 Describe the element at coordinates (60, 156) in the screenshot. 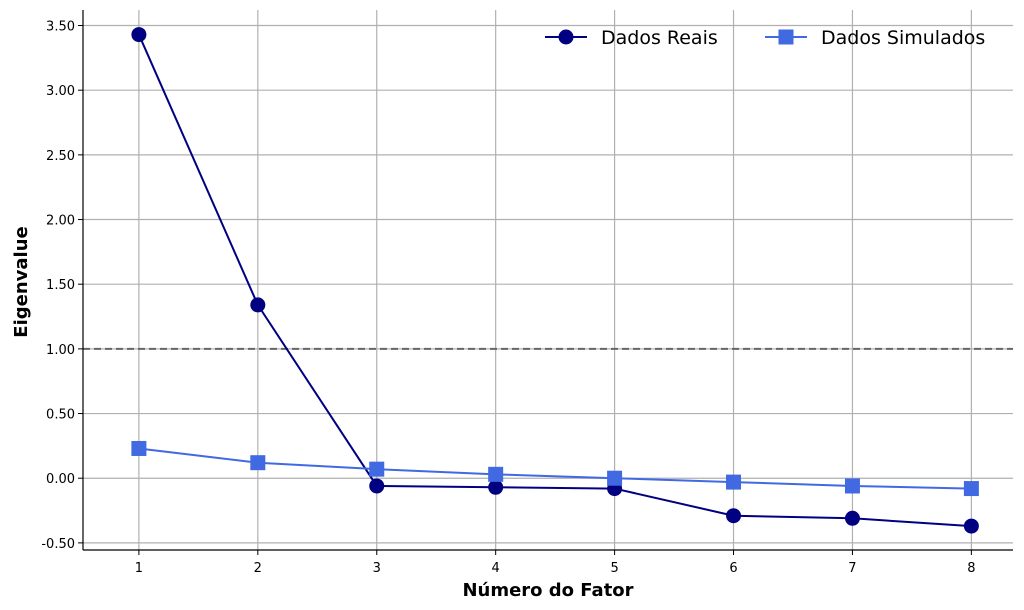

I see `y-tick-label: 2.50` at that location.